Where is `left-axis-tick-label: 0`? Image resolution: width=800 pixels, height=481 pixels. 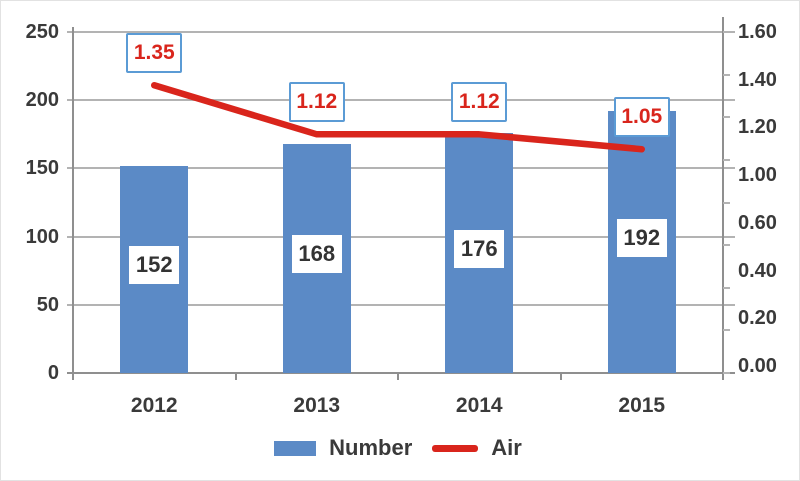 left-axis-tick-label: 0 is located at coordinates (53, 373).